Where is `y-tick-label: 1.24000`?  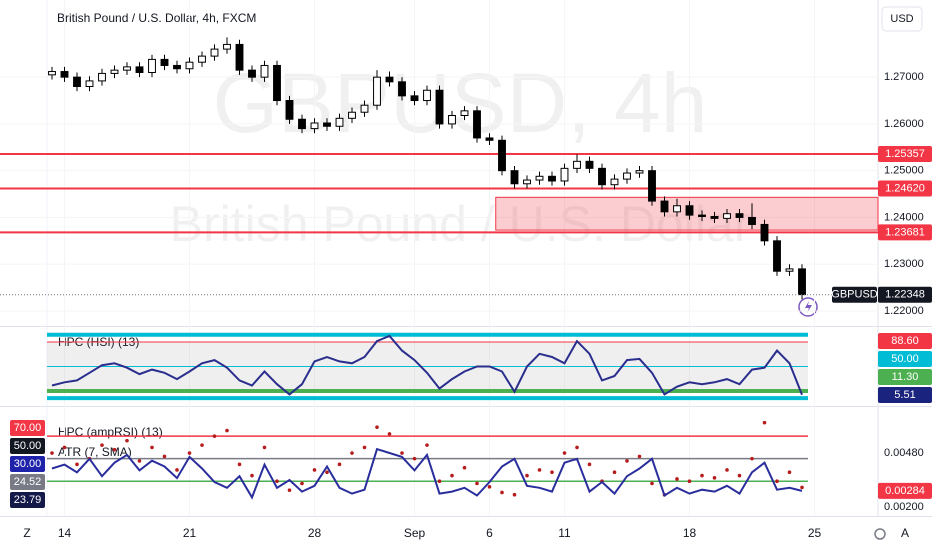 y-tick-label: 1.24000 is located at coordinates (904, 217).